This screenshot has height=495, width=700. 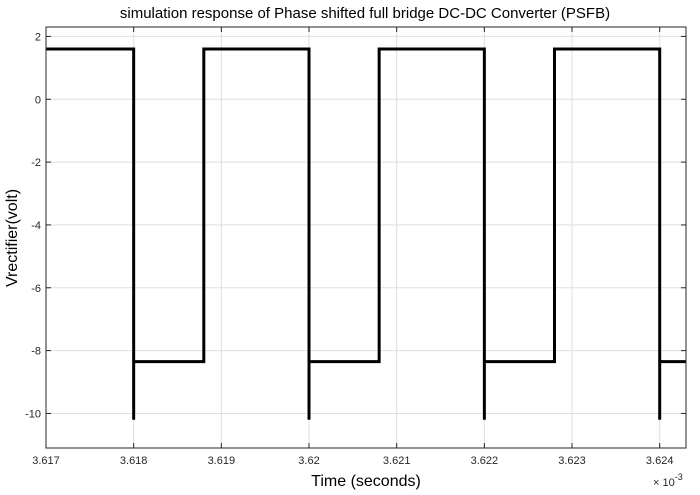 What do you see at coordinates (46, 461) in the screenshot?
I see `x-tick-label: 3.617` at bounding box center [46, 461].